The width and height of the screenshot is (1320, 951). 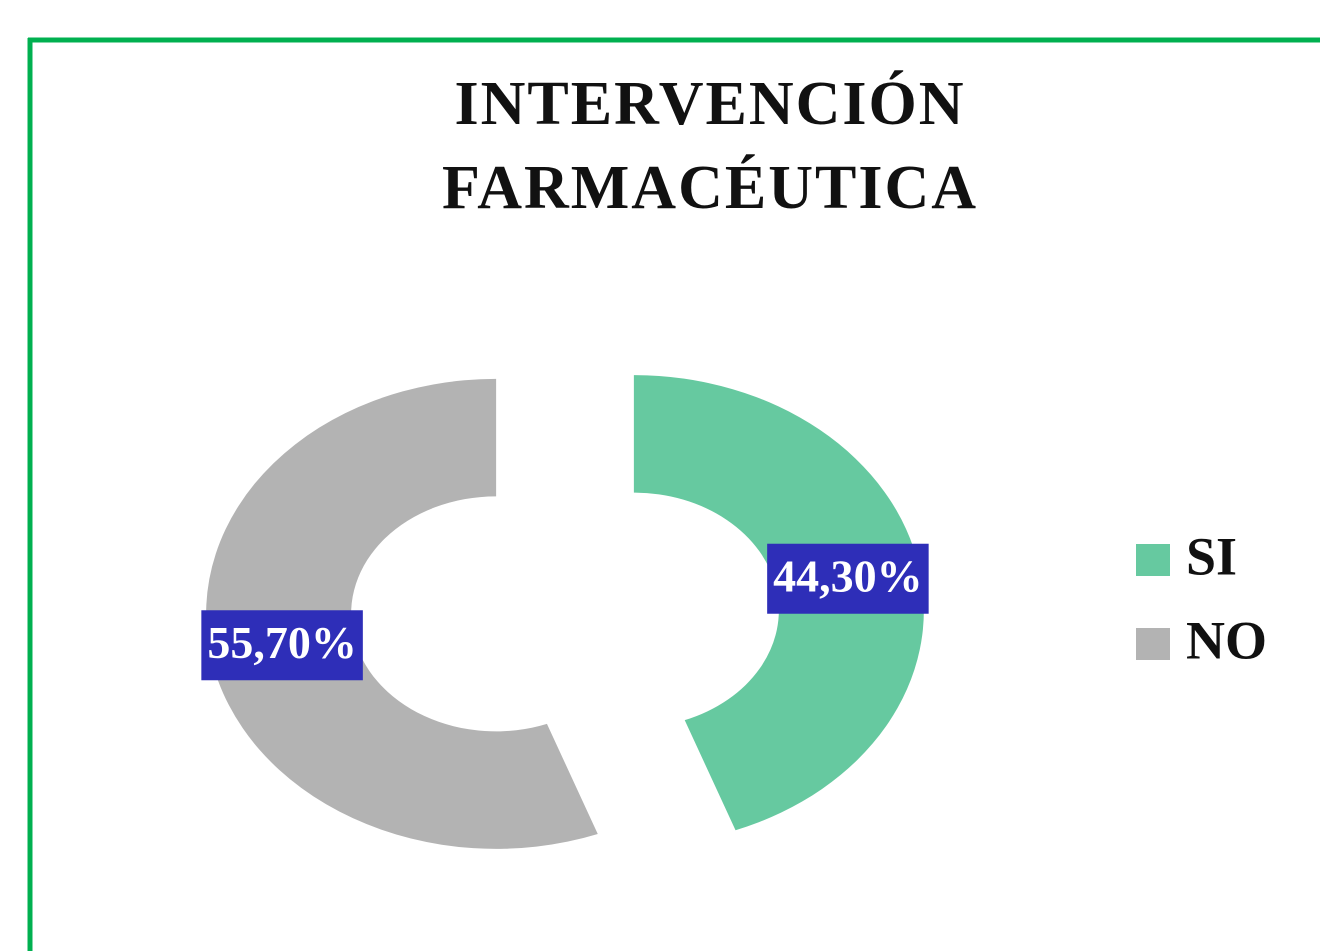 I want to click on data-label: 44,30%, so click(x=848, y=575).